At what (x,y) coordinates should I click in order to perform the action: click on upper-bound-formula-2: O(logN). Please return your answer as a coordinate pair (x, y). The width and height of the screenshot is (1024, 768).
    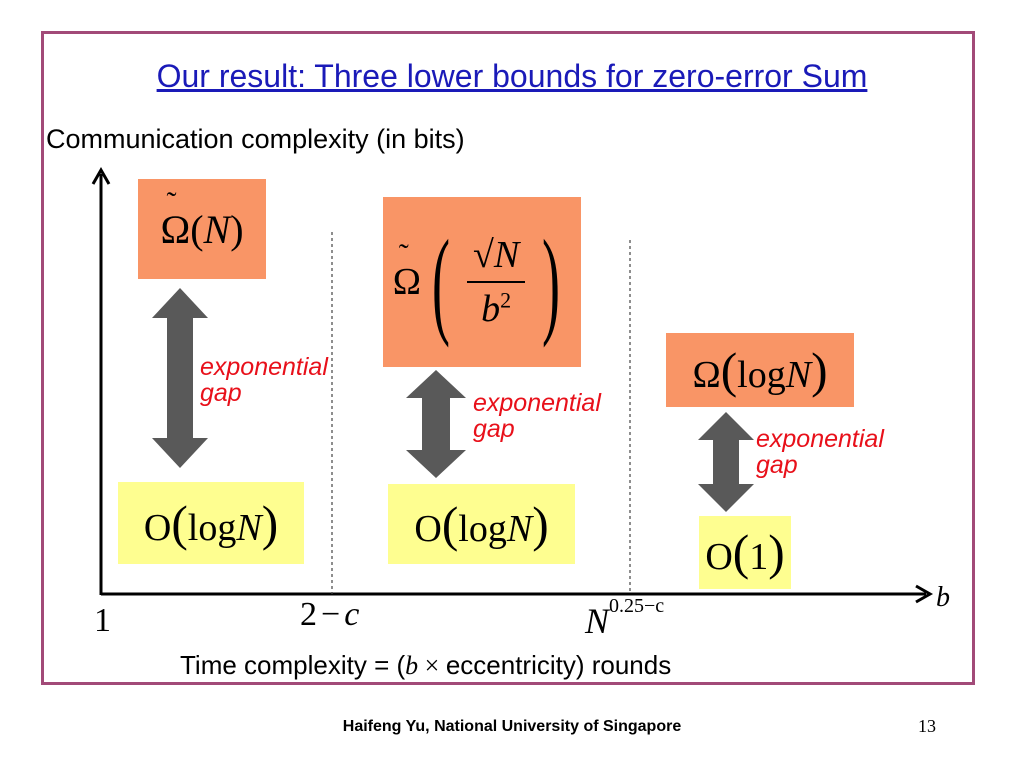
    Looking at the image, I should click on (481, 524).